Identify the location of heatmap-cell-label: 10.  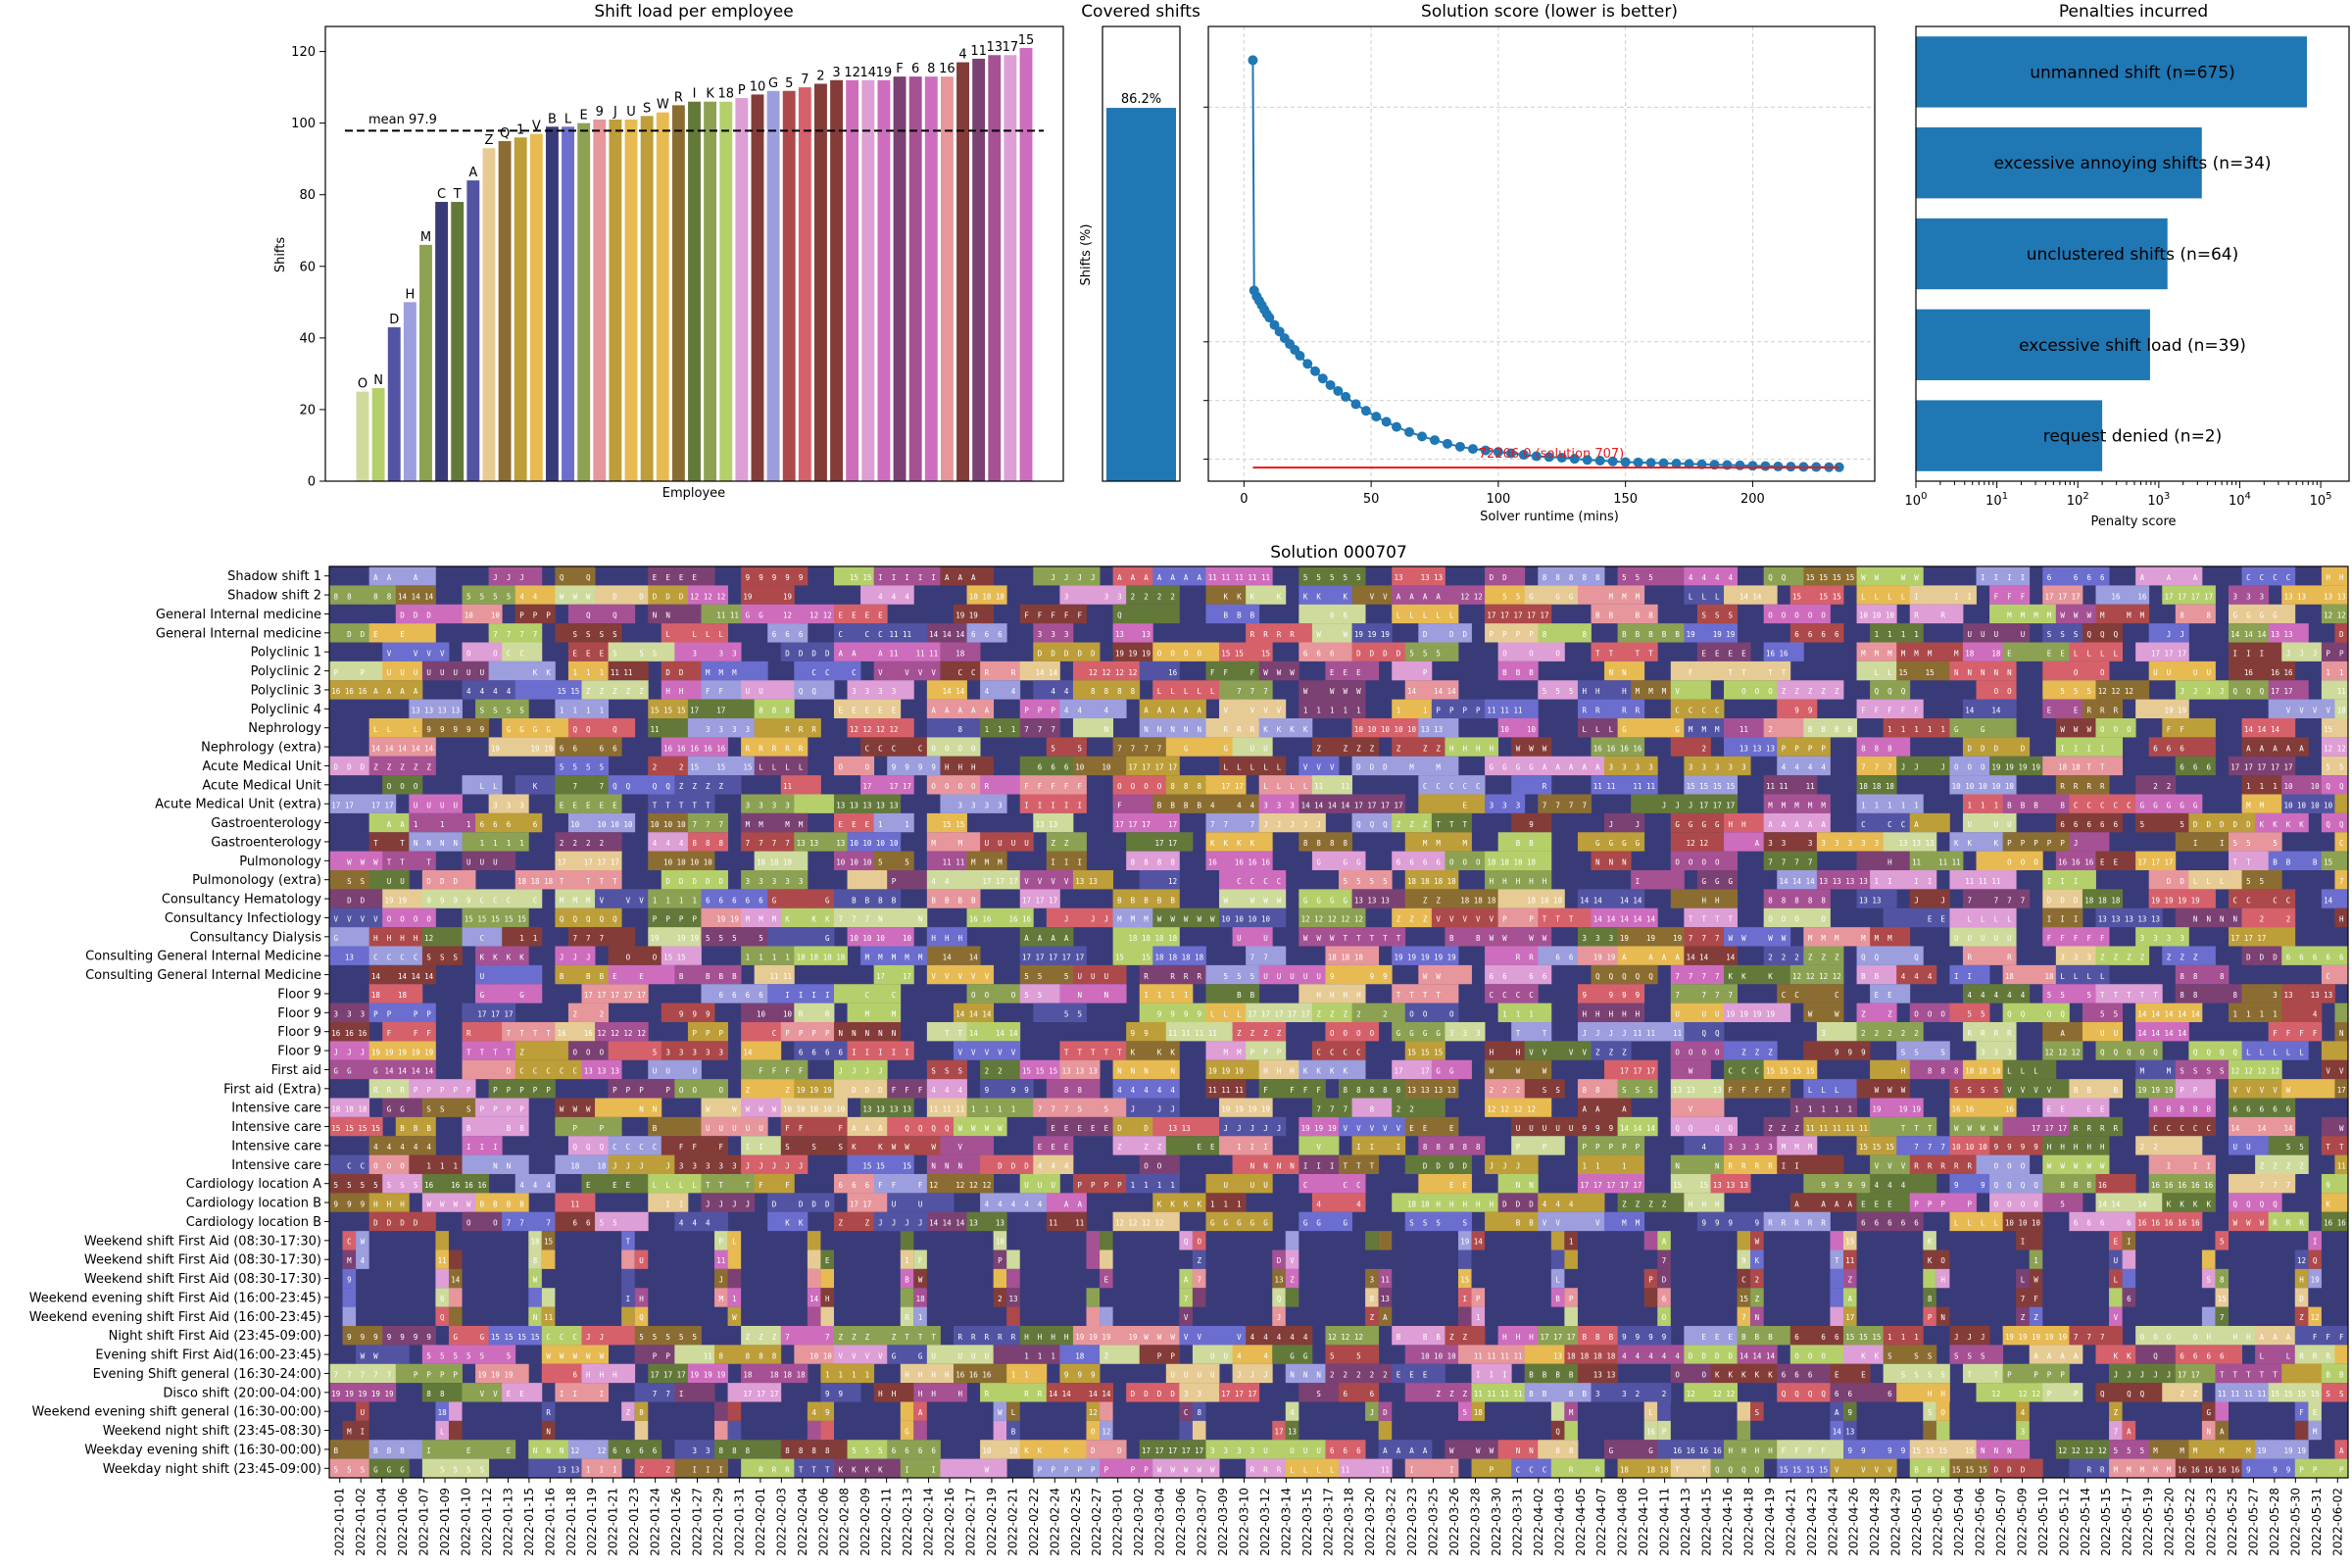
(682, 824).